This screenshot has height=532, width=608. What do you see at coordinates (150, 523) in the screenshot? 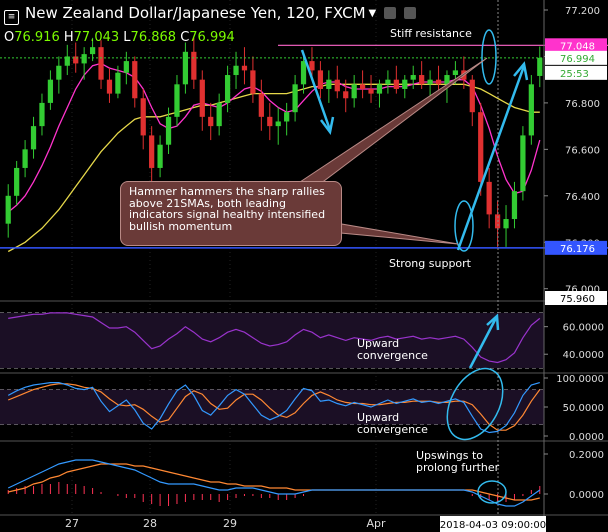
I see `time-axis-label: 28` at bounding box center [150, 523].